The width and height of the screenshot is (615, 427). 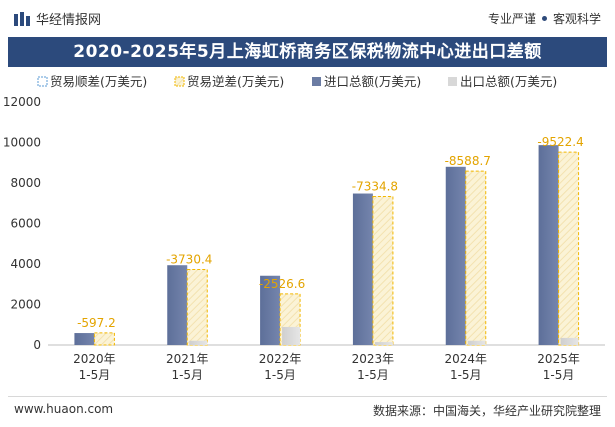 I want to click on legend-swatch-surplus, so click(x=42, y=81).